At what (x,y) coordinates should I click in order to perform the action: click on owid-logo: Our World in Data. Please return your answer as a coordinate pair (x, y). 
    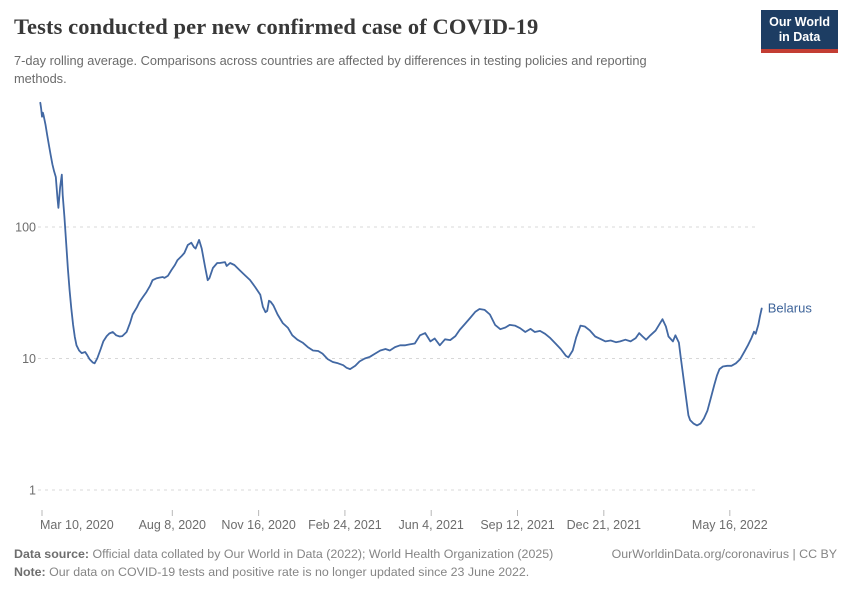
    Looking at the image, I should click on (799, 31).